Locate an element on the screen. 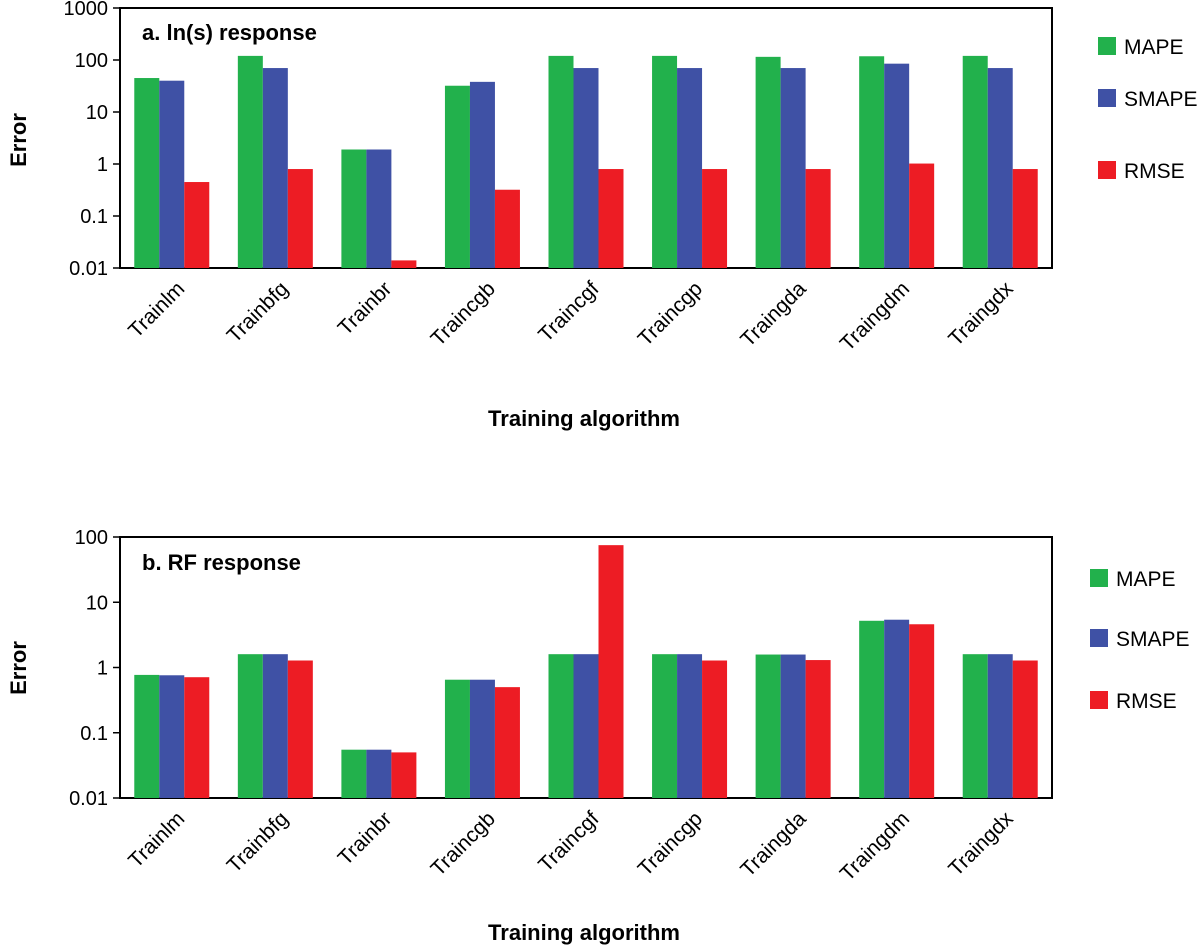  bar-rmse-traingdx is located at coordinates (1025, 218).